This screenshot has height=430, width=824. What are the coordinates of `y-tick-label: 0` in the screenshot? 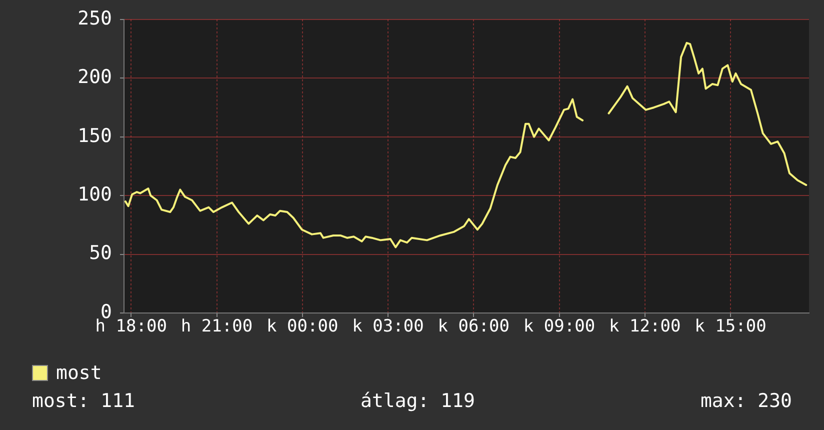 It's located at (106, 311).